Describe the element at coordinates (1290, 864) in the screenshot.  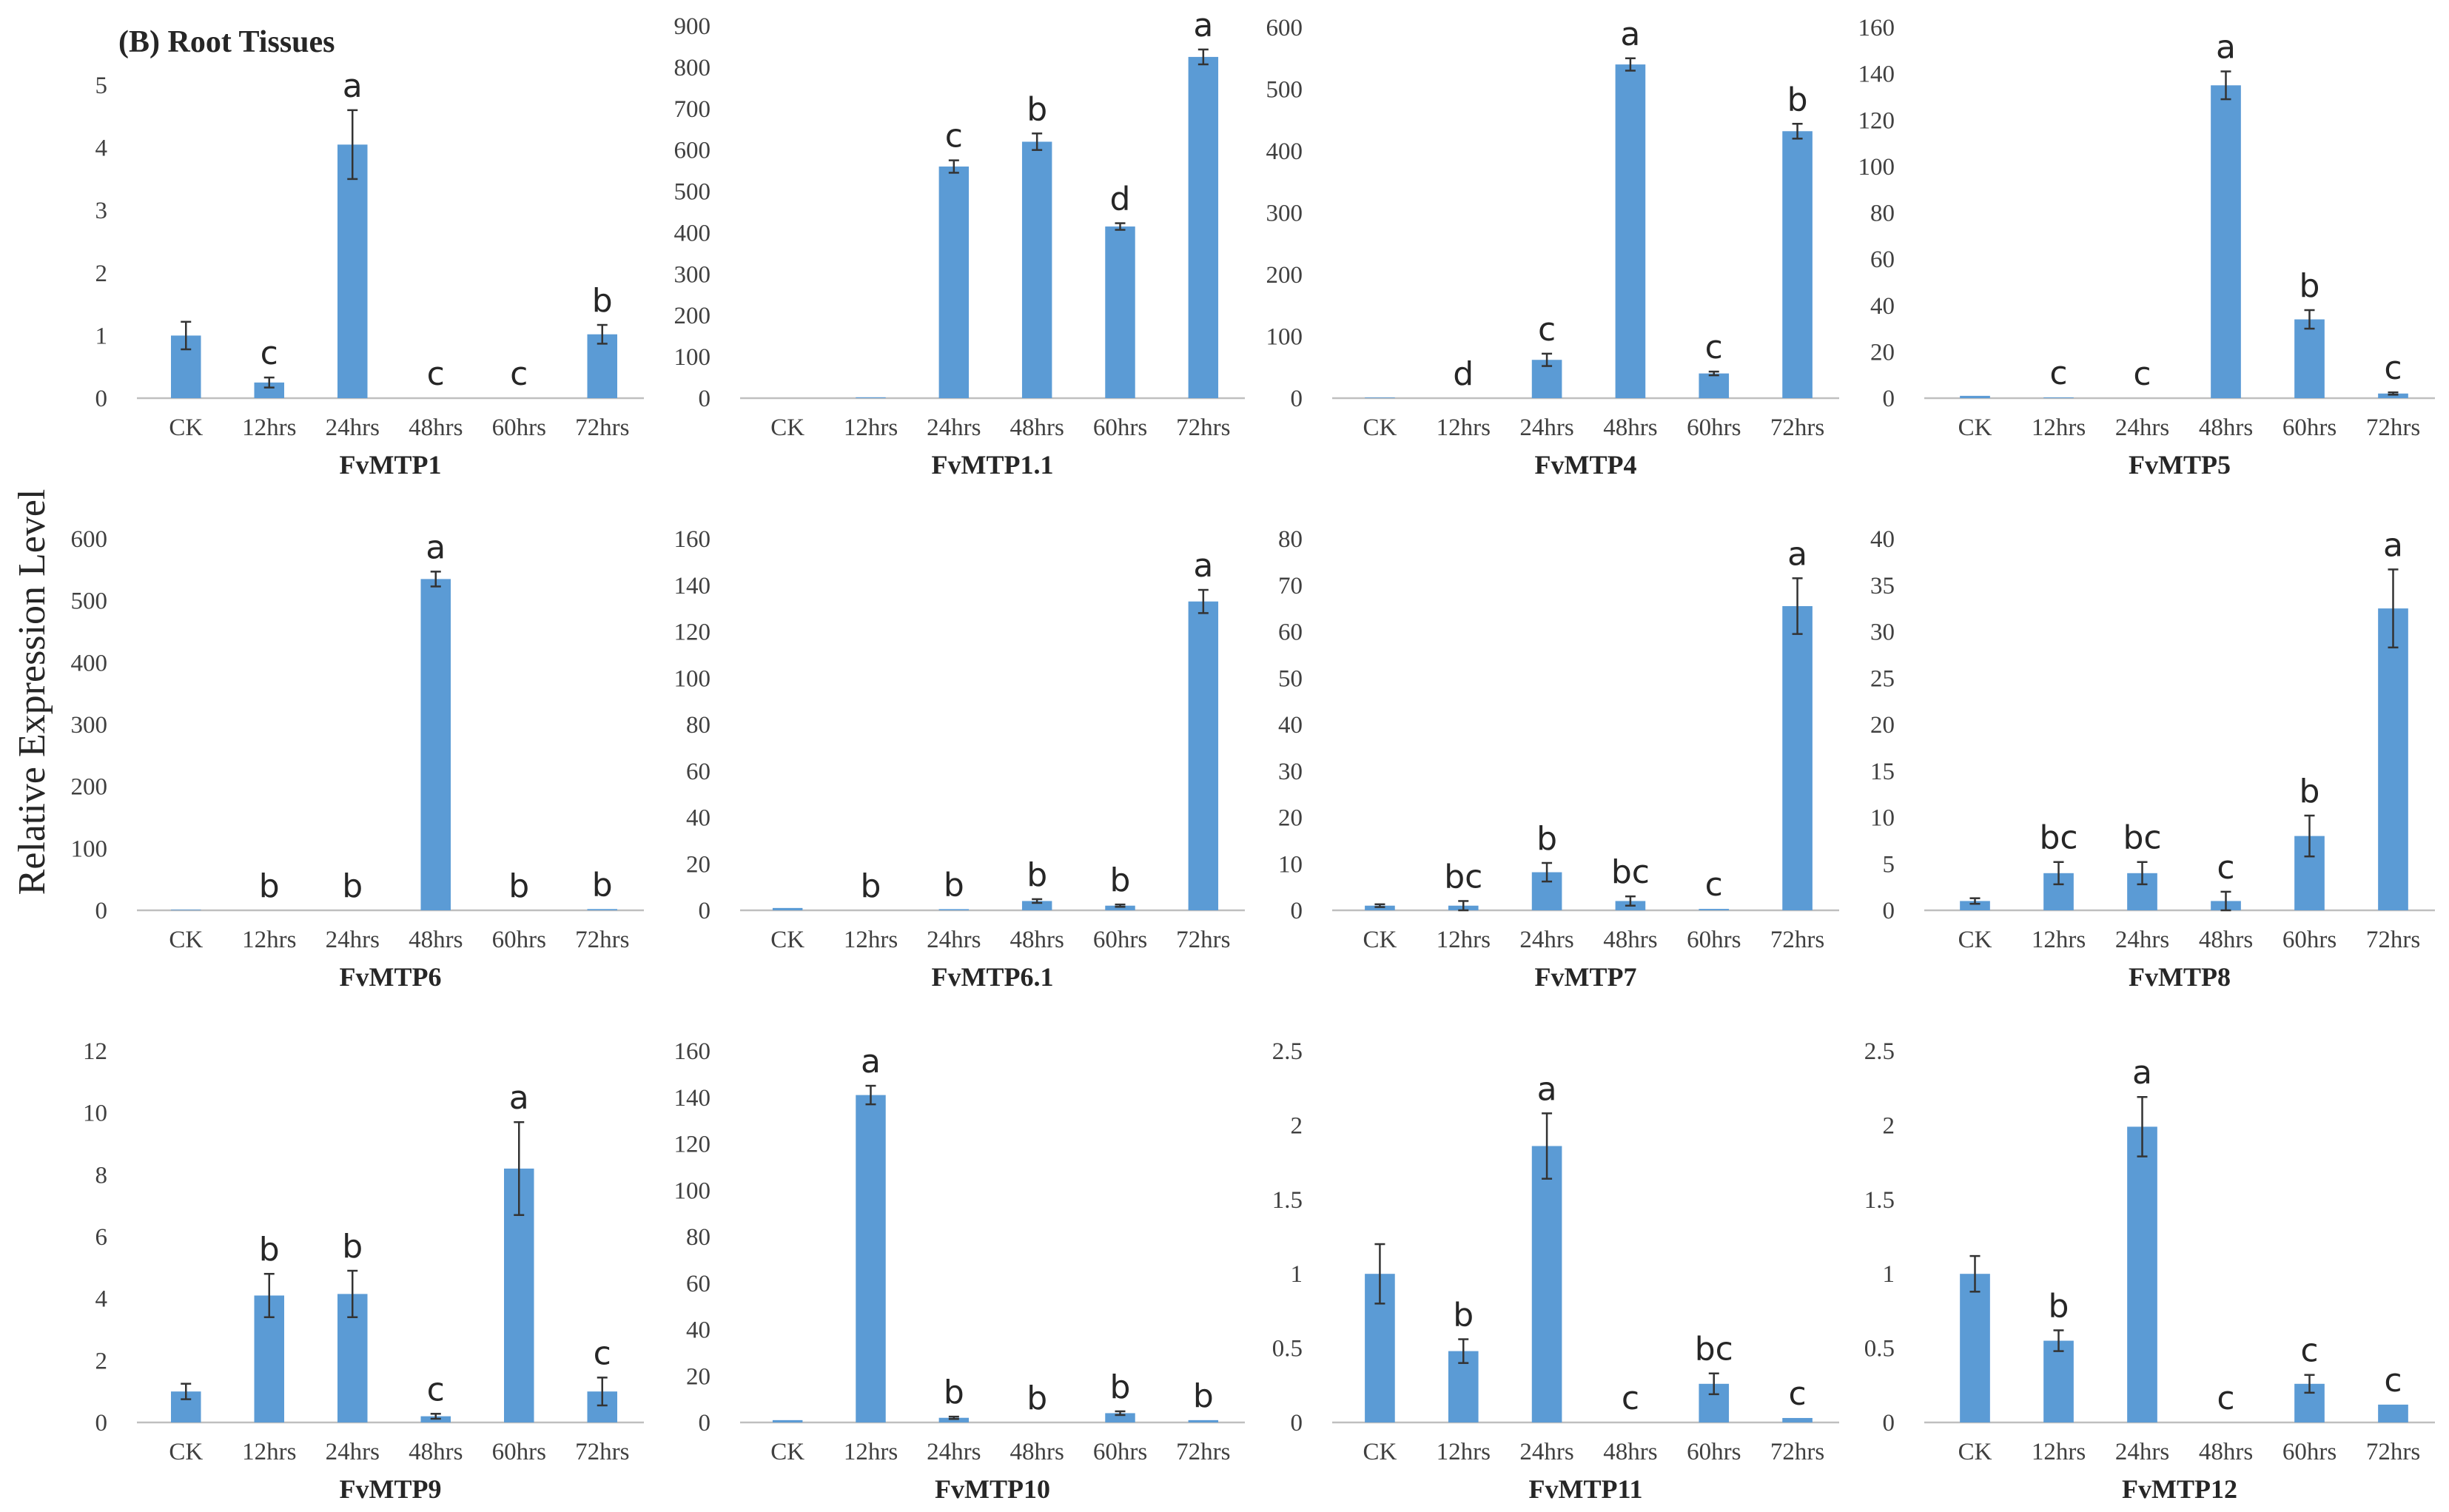
I see `y-tick-label: 10` at that location.